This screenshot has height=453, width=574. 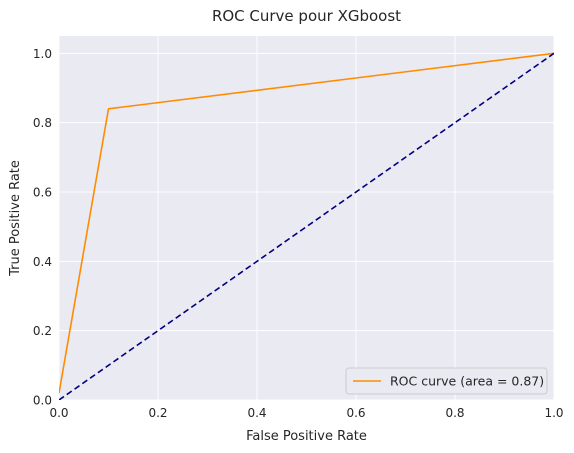 What do you see at coordinates (42, 262) in the screenshot?
I see `y-tick-label: 0.4` at bounding box center [42, 262].